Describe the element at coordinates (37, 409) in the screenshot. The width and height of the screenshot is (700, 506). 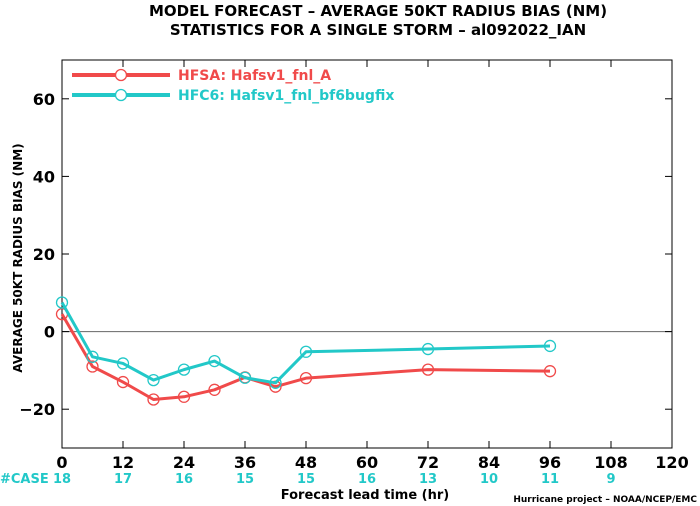
I see `y-tick-label: −20` at that location.